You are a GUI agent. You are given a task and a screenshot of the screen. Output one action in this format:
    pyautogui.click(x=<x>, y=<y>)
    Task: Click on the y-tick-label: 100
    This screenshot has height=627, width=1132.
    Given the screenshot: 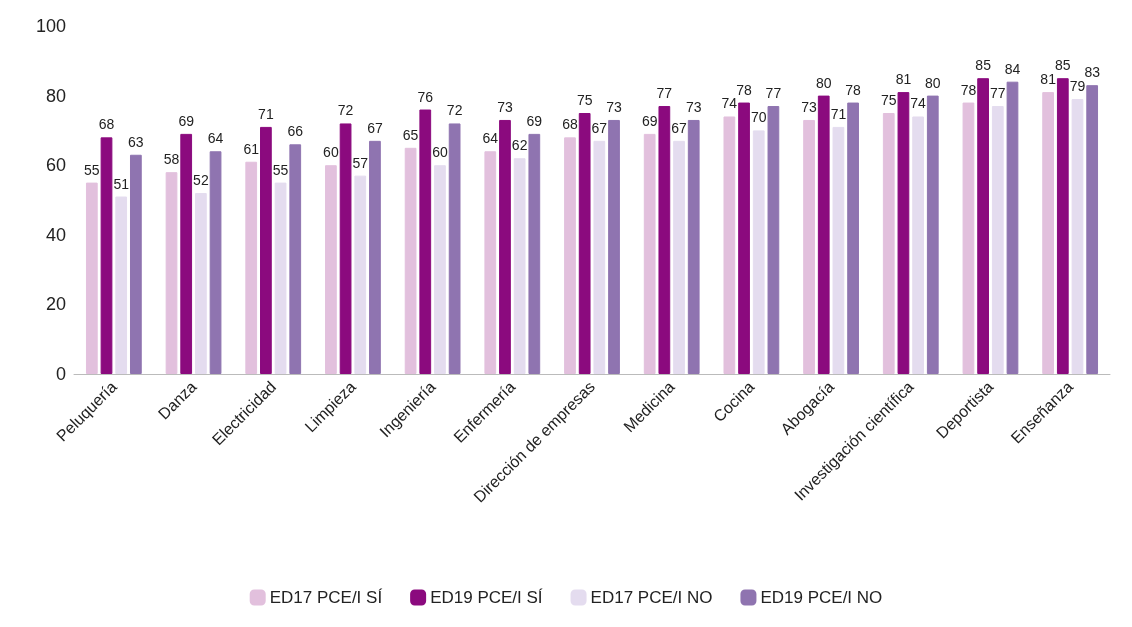 What is the action you would take?
    pyautogui.click(x=50, y=26)
    